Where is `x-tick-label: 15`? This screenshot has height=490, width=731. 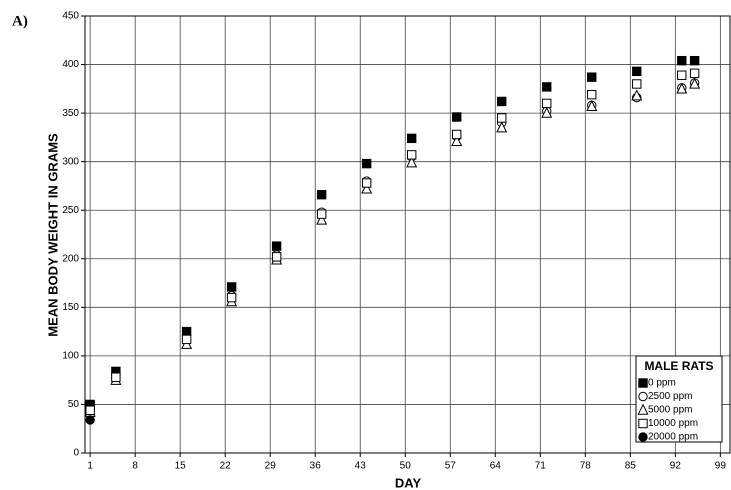 x-tick-label: 15 is located at coordinates (181, 466).